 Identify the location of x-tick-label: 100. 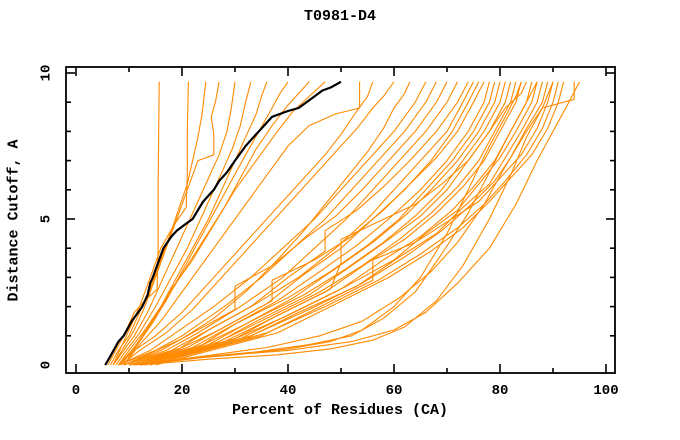
(605, 391).